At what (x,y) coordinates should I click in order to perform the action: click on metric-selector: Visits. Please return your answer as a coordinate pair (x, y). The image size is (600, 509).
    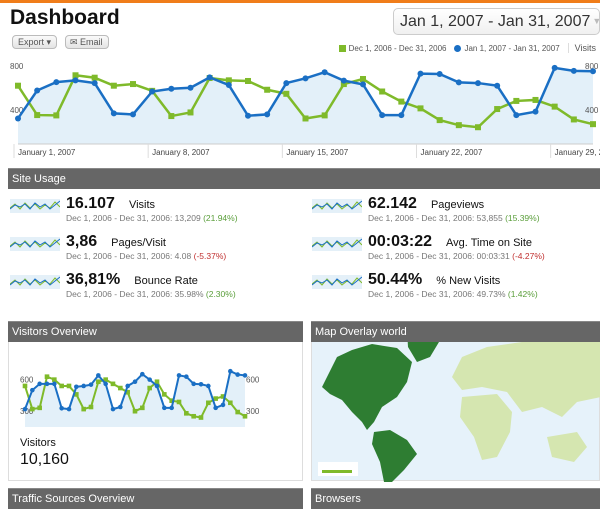
    Looking at the image, I should click on (581, 48).